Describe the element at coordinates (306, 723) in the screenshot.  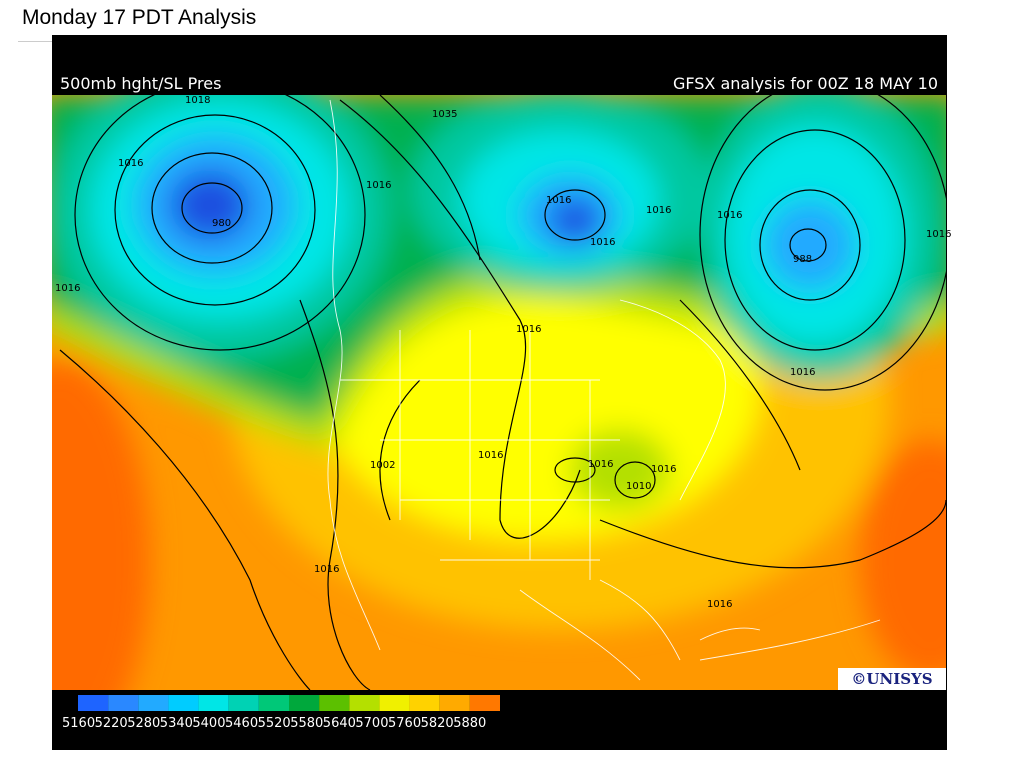
I see `legend-label: 5580` at that location.